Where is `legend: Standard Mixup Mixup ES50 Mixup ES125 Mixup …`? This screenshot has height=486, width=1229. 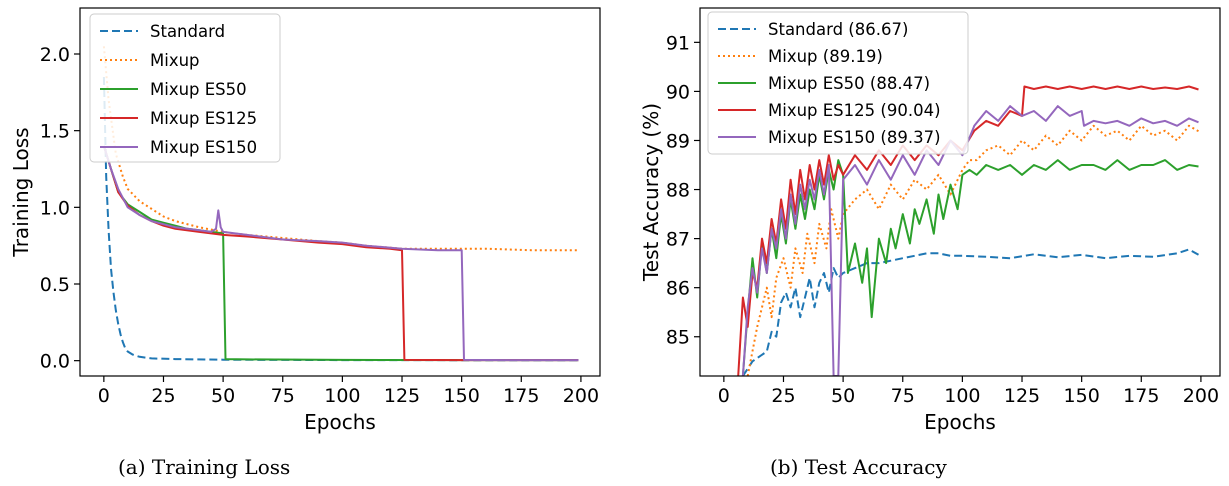 legend: Standard Mixup Mixup ES50 Mixup ES125 Mixup … is located at coordinates (185, 88).